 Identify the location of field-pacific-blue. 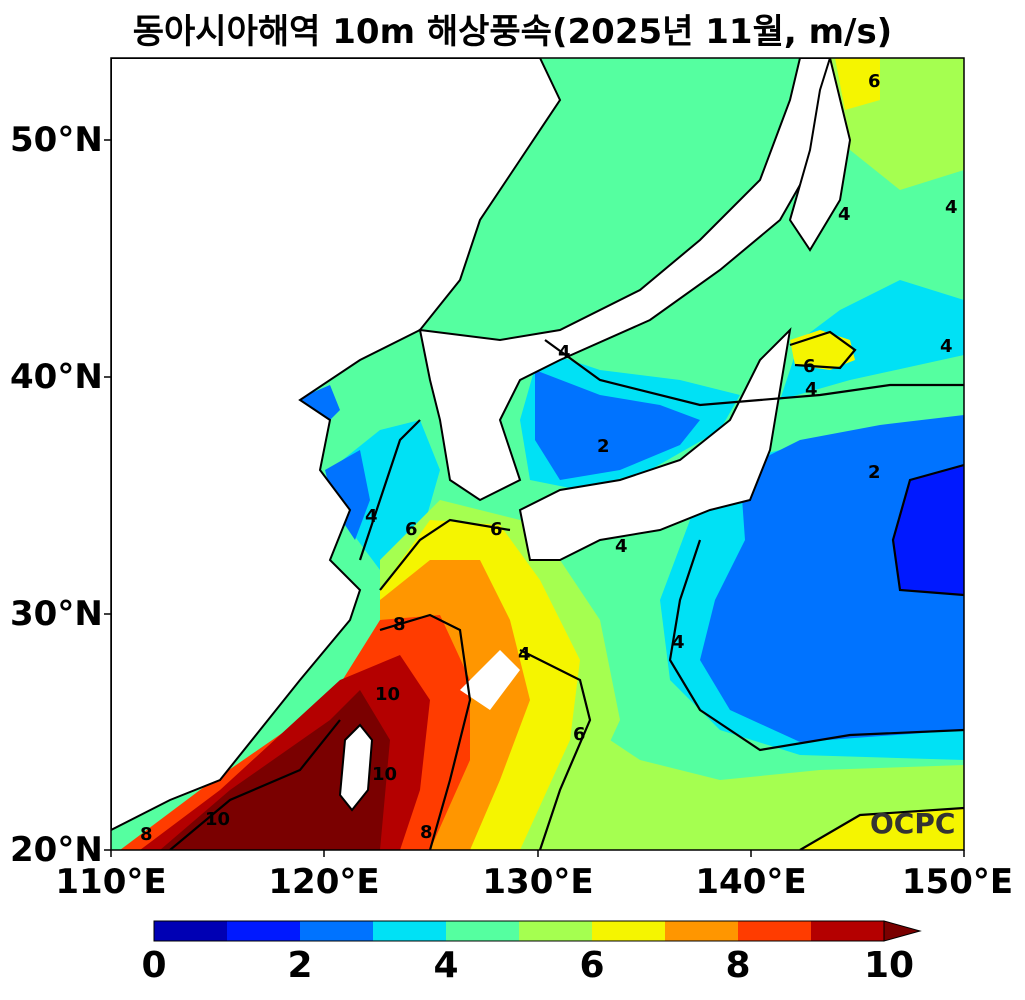
(832, 578).